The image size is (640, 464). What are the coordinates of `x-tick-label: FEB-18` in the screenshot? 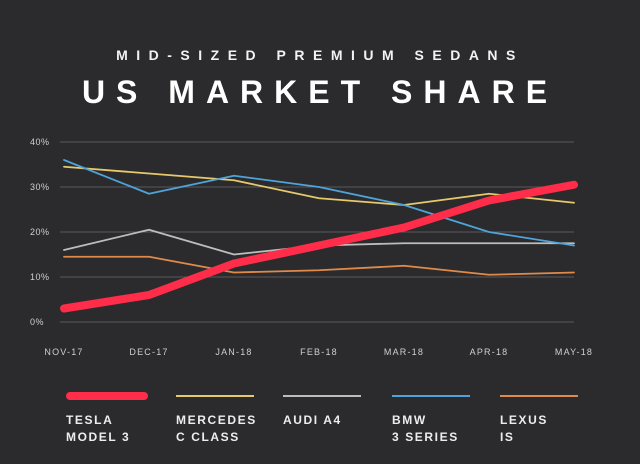 It's located at (319, 352).